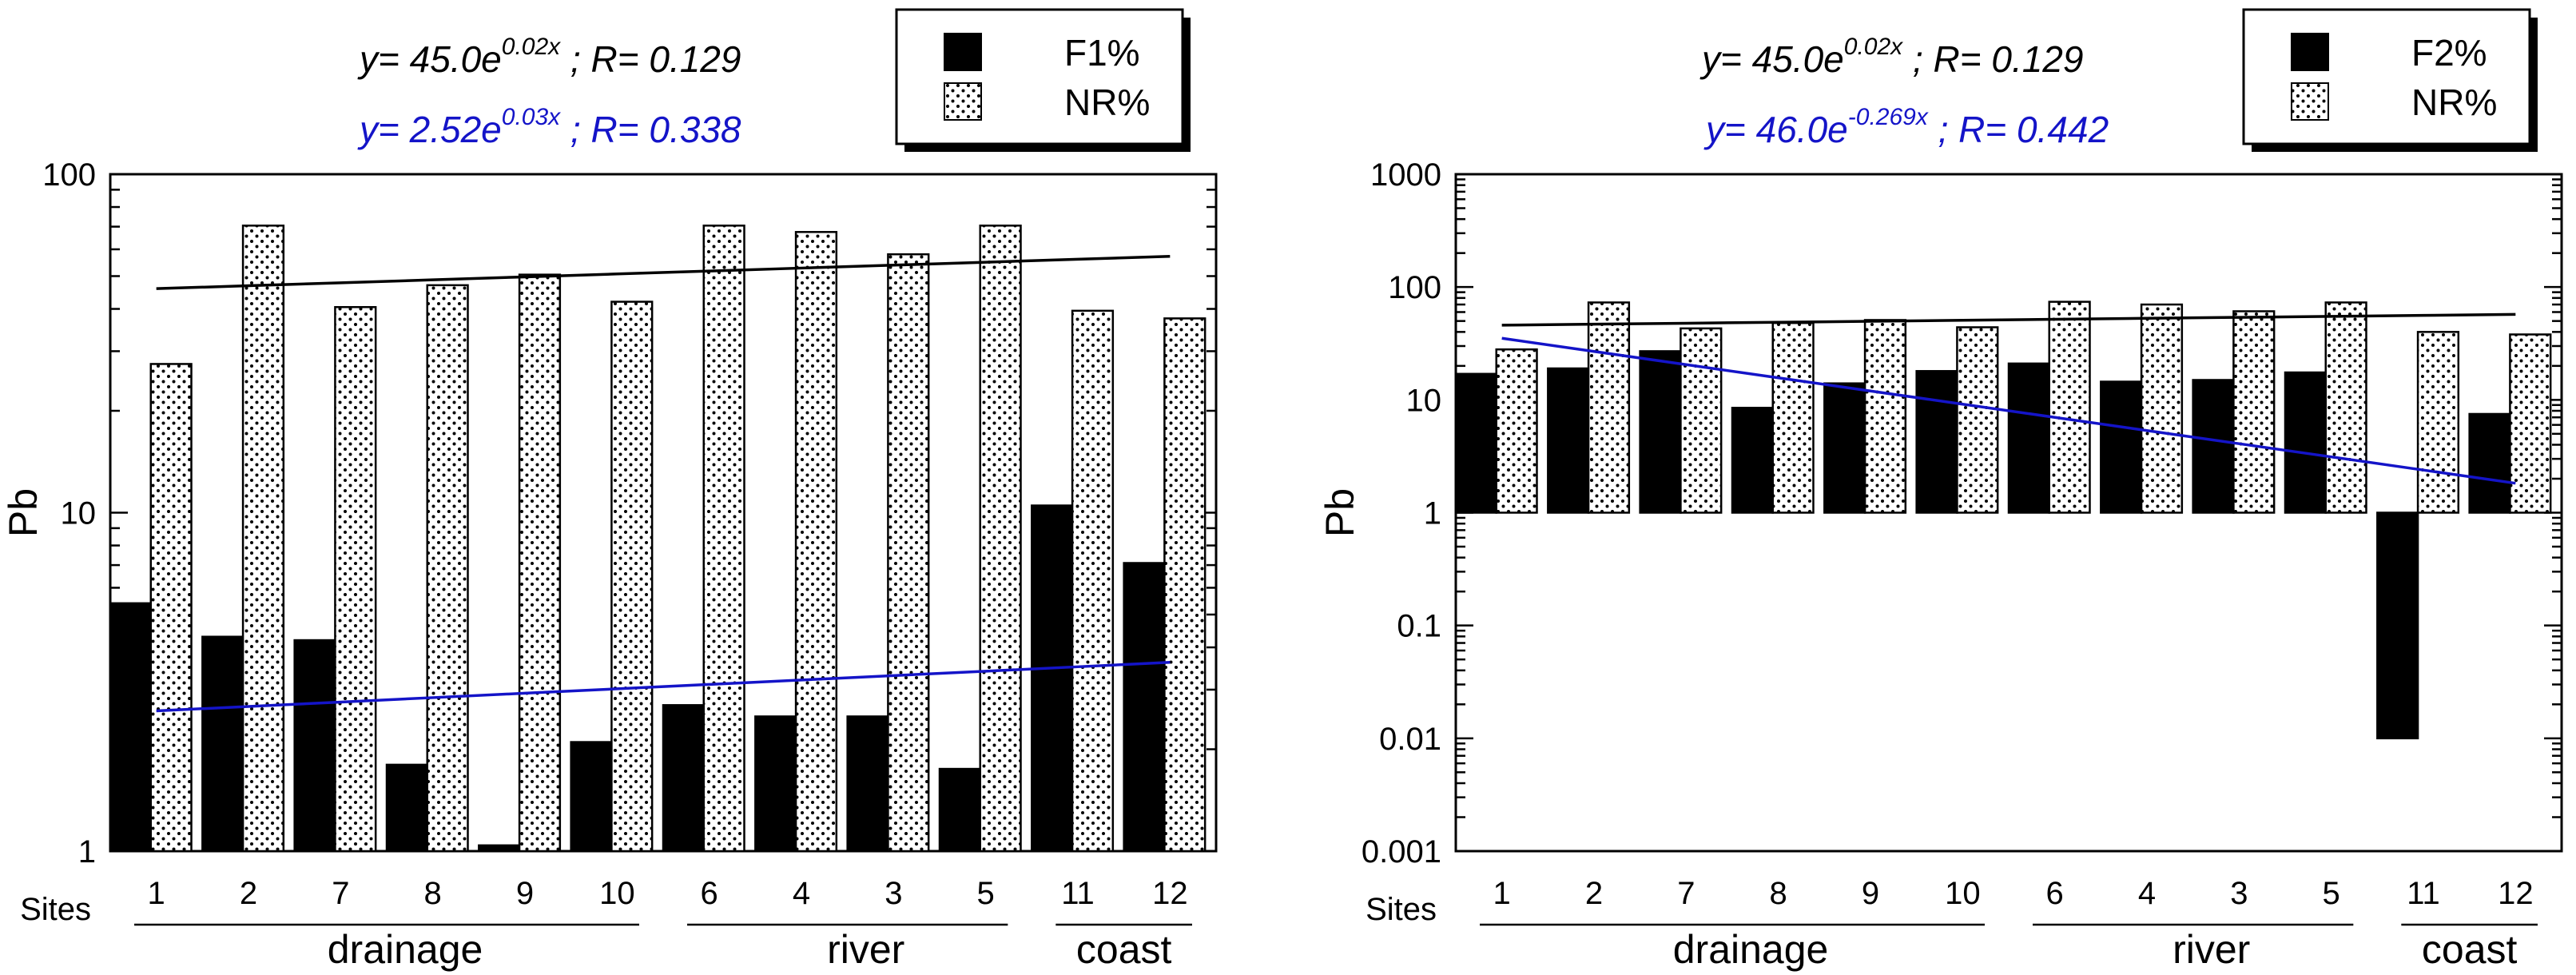 The image size is (2576, 975). I want to click on x-tick-label: 3, so click(893, 893).